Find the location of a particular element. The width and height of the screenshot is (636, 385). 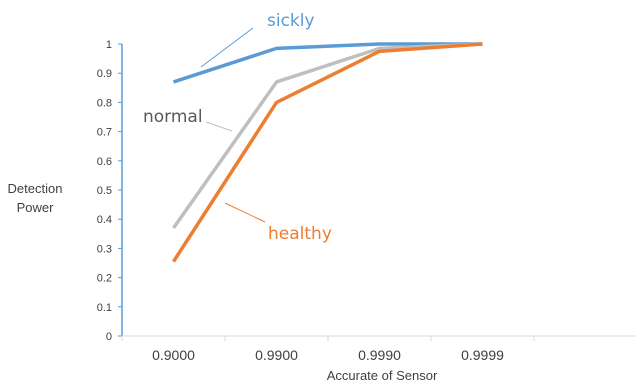

y-axis-label-line2: Power is located at coordinates (36, 207).